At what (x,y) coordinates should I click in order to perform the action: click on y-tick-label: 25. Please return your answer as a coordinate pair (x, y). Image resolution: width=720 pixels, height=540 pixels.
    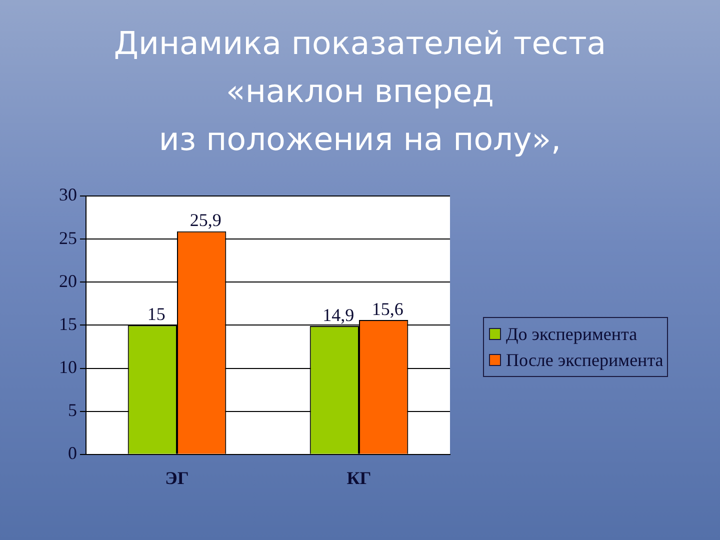
    Looking at the image, I should click on (68, 238).